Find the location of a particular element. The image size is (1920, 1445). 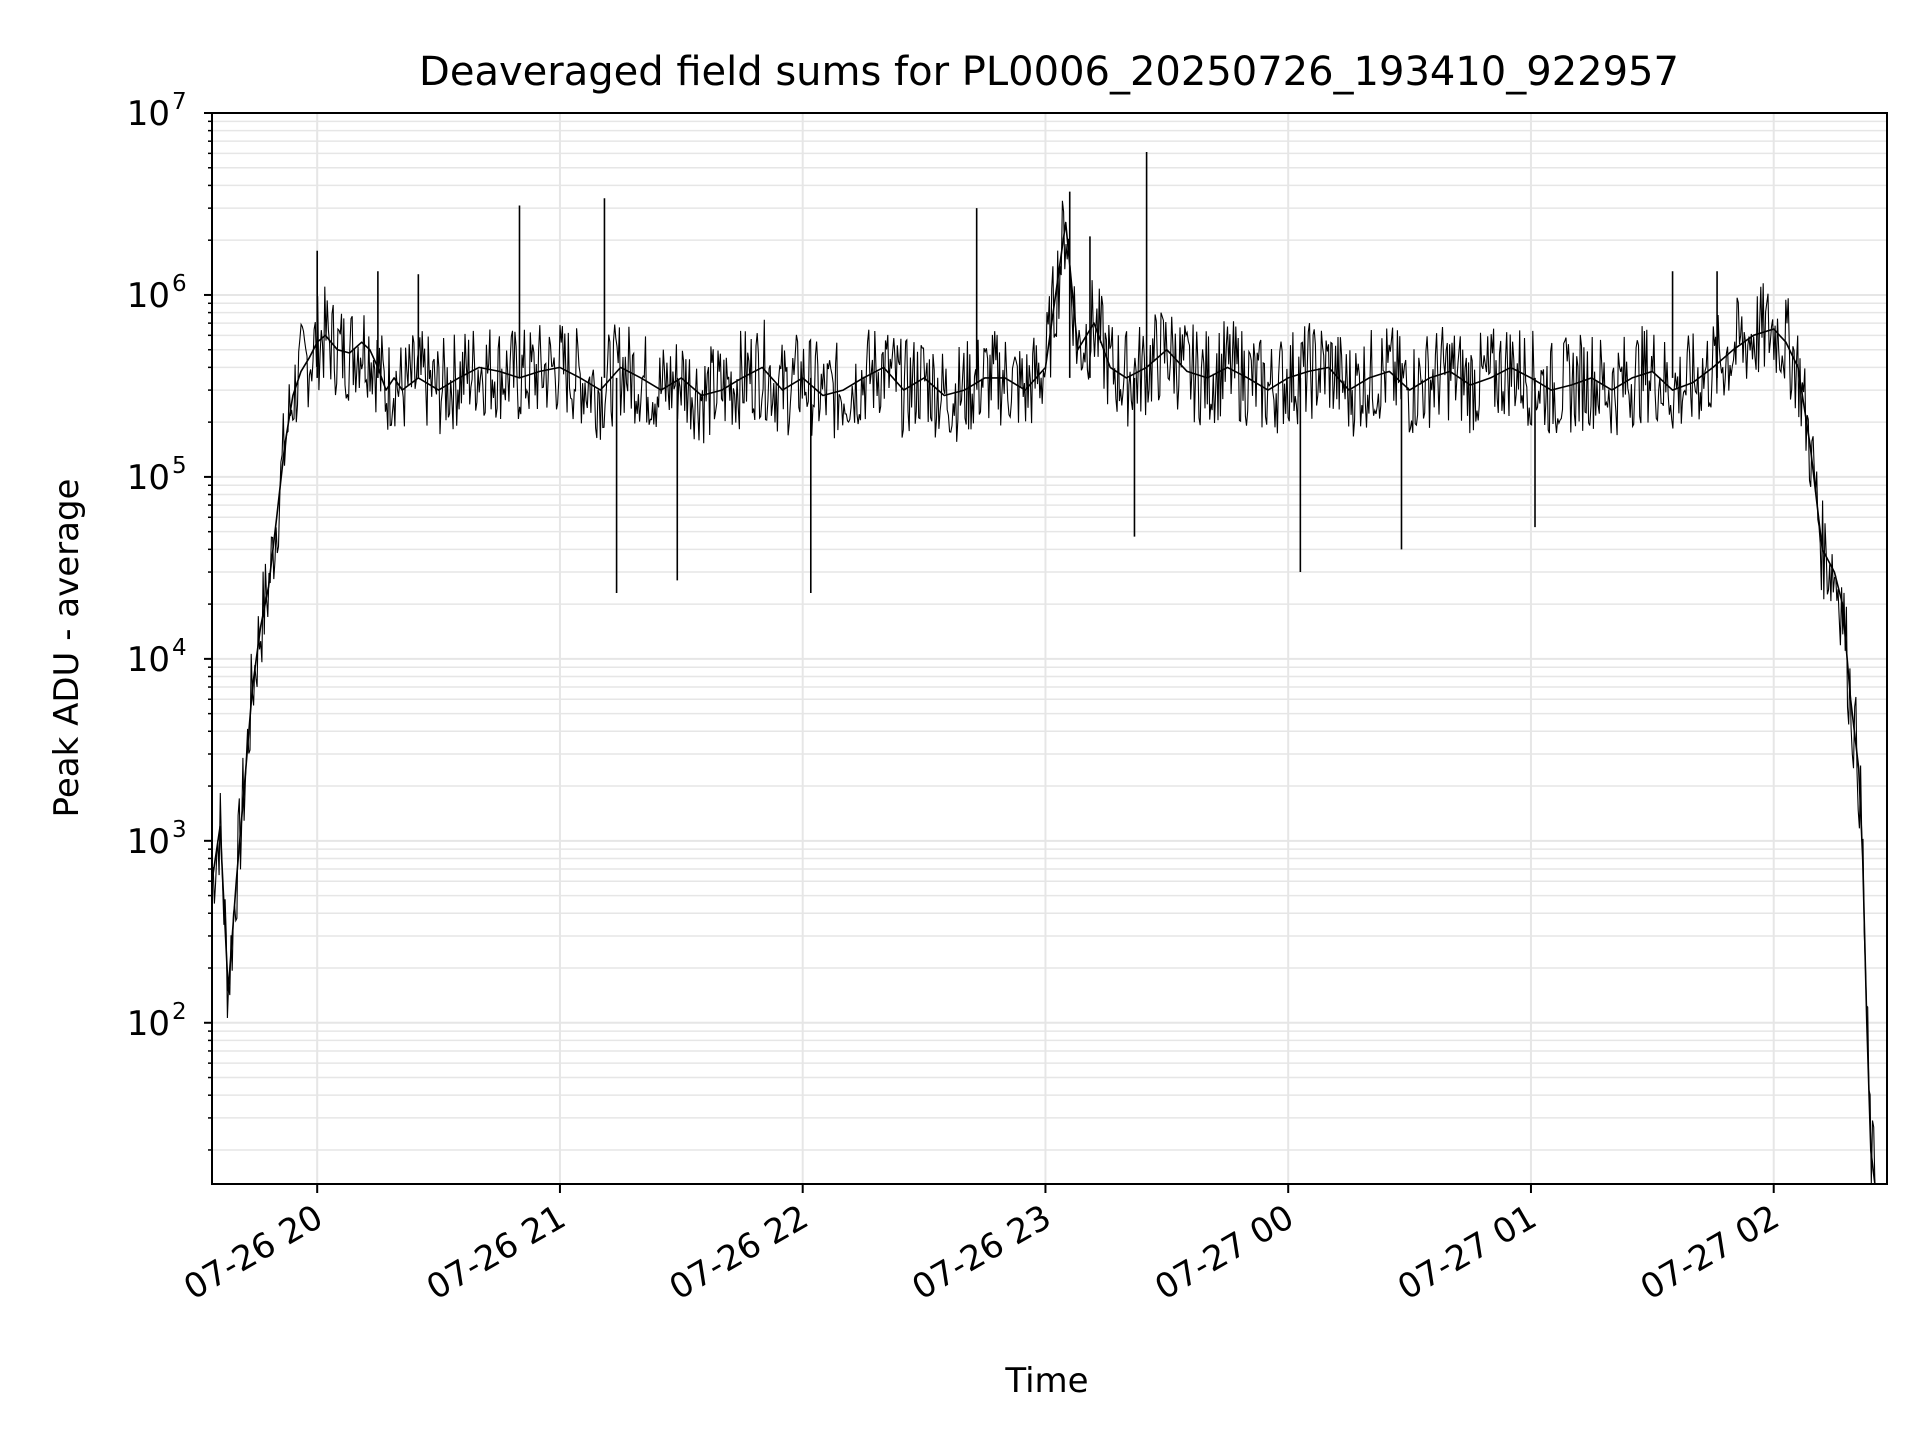

y-tick-exponent: 4 is located at coordinates (179, 648).